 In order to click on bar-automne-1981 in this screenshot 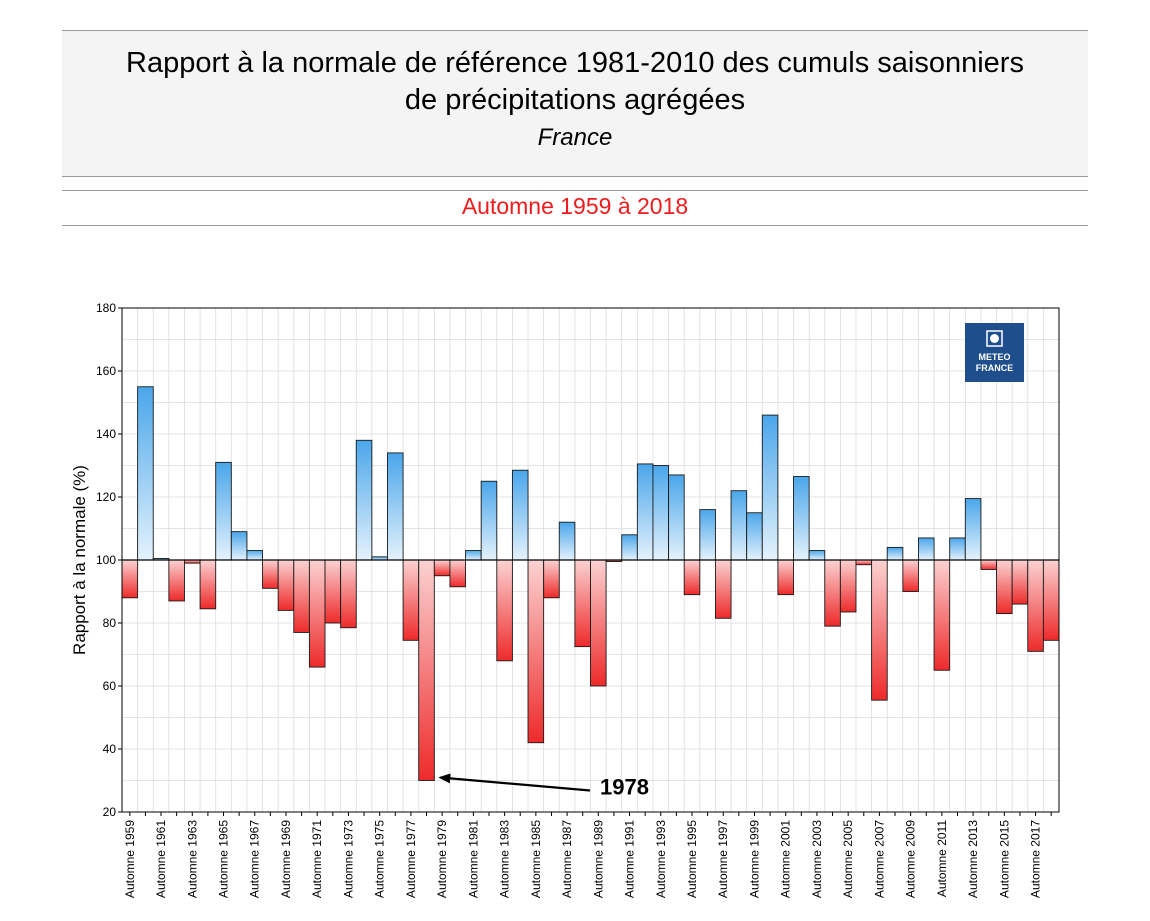, I will do `click(473, 555)`.